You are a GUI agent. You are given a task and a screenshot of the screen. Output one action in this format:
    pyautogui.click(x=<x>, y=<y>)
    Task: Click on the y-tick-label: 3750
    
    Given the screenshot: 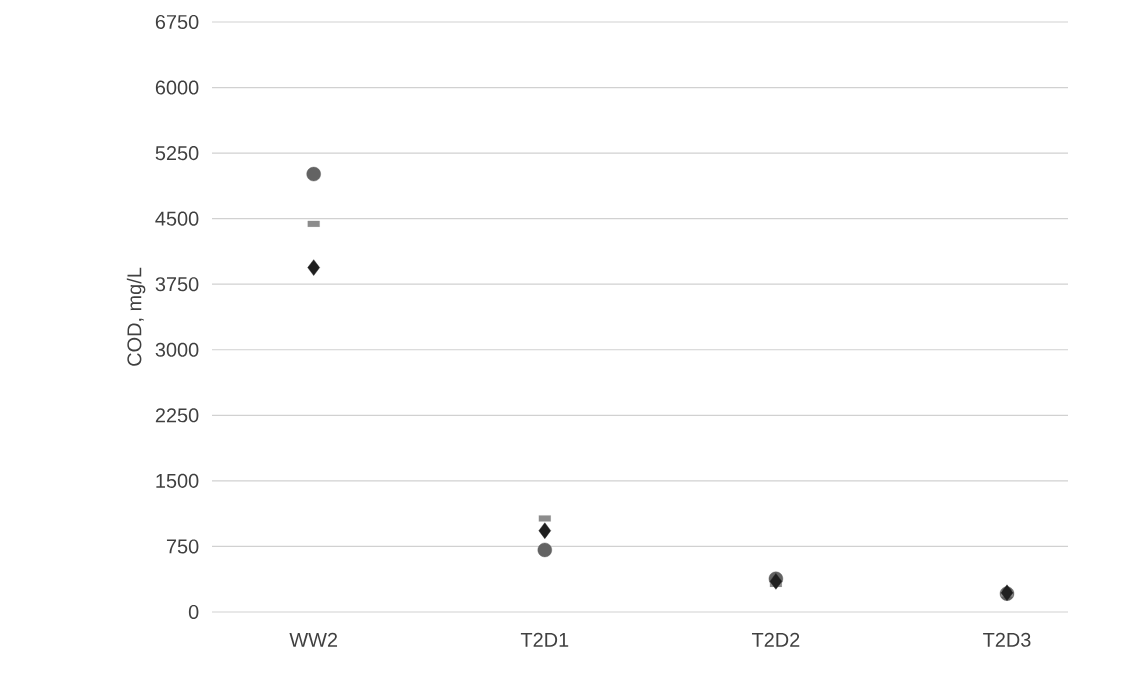 What is the action you would take?
    pyautogui.click(x=177, y=284)
    